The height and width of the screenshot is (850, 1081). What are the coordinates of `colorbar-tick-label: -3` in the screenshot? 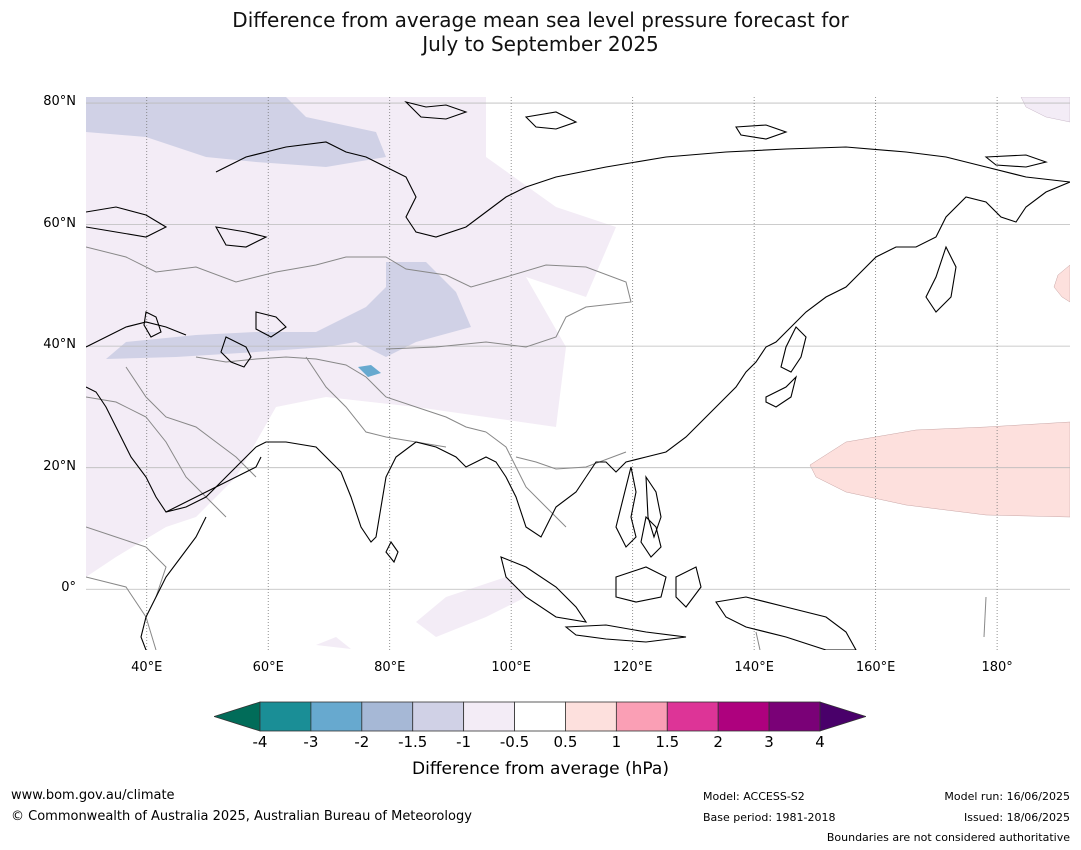 It's located at (311, 742).